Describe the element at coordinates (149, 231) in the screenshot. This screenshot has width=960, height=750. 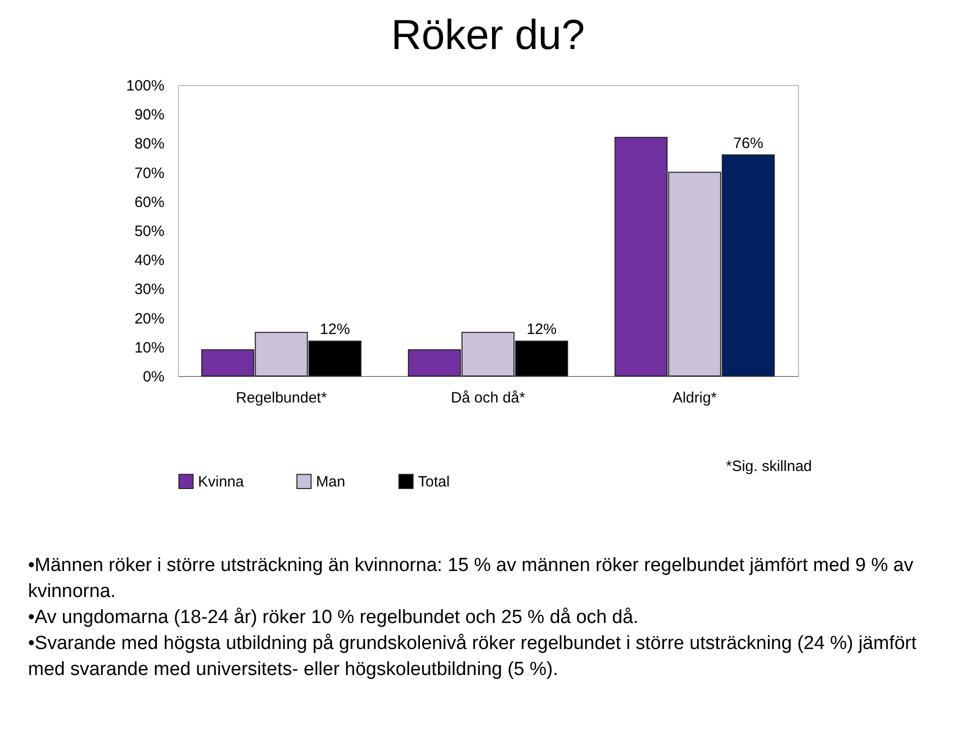
I see `y-tick-label: 50%` at that location.